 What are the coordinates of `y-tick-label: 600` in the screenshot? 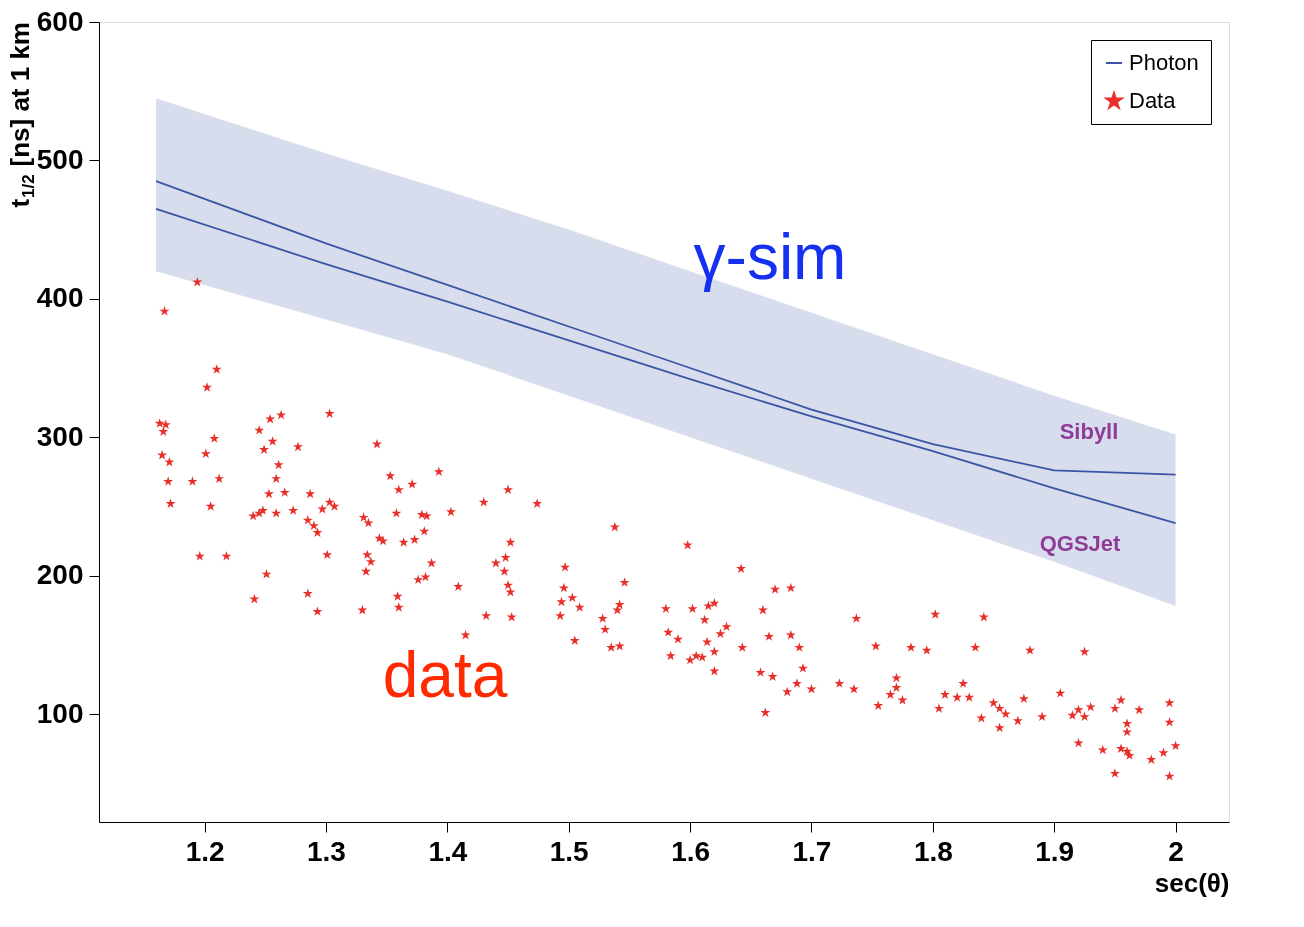 It's located at (60, 21).